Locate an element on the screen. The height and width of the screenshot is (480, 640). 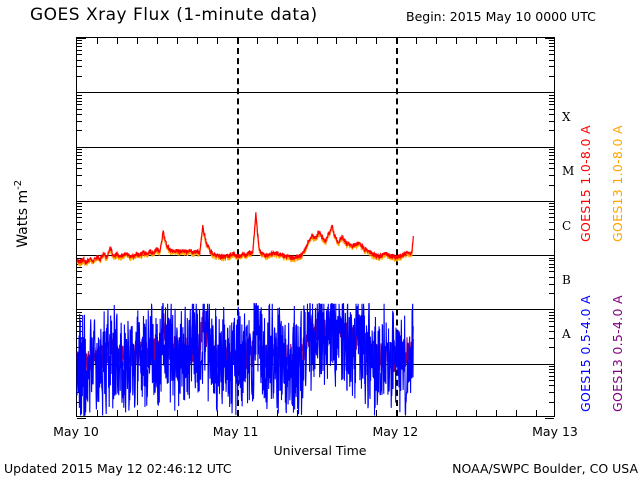
y-axis-title-exponent: -2 is located at coordinates (19, 184).